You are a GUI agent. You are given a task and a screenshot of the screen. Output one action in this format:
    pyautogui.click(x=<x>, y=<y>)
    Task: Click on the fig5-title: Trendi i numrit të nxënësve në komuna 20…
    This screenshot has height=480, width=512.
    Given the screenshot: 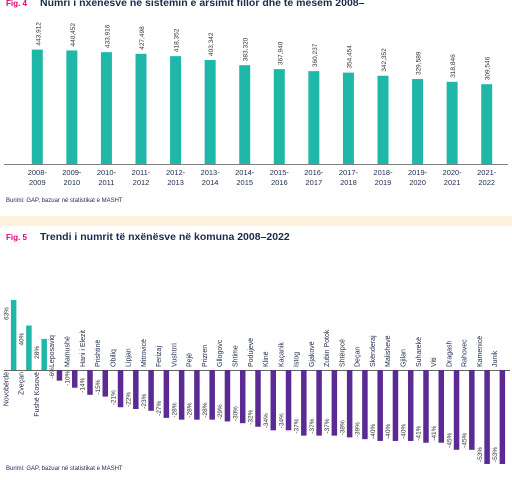 What is the action you would take?
    pyautogui.click(x=165, y=237)
    